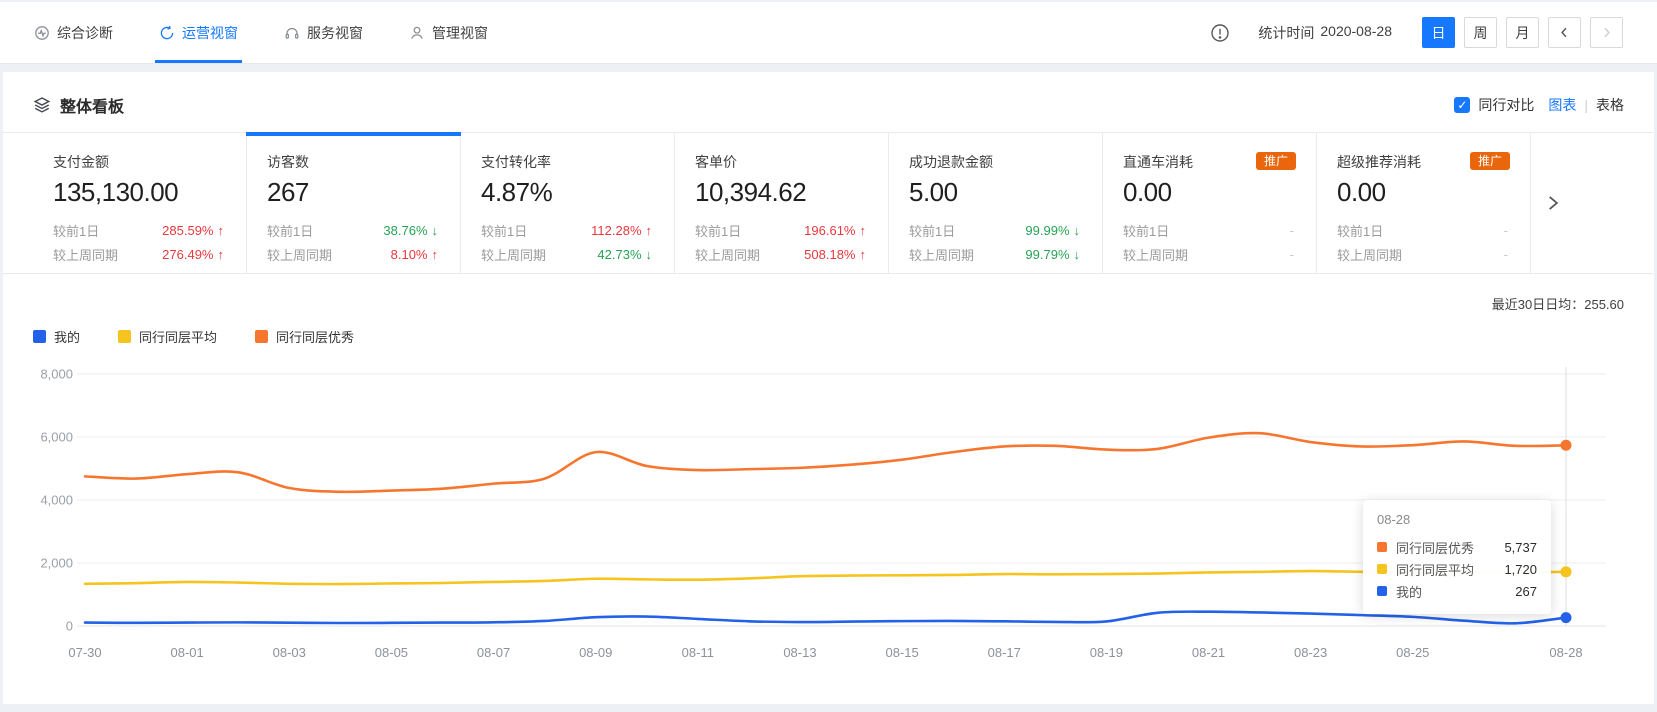  What do you see at coordinates (448, 32) in the screenshot?
I see `tab-management-window: 管理视窗` at bounding box center [448, 32].